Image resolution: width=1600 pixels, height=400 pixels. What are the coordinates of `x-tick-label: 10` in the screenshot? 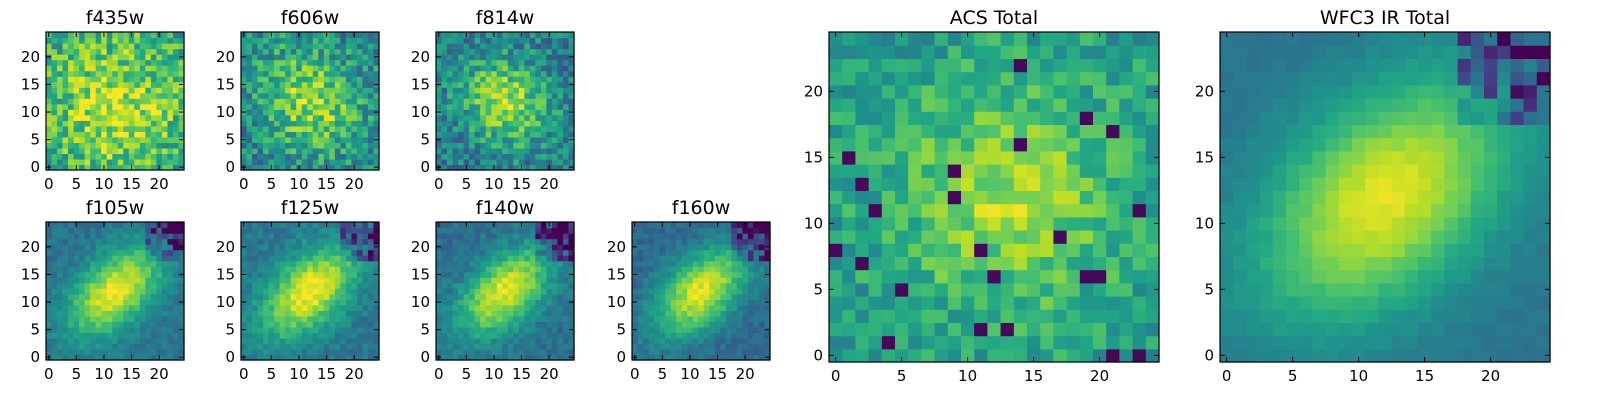 It's located at (689, 374).